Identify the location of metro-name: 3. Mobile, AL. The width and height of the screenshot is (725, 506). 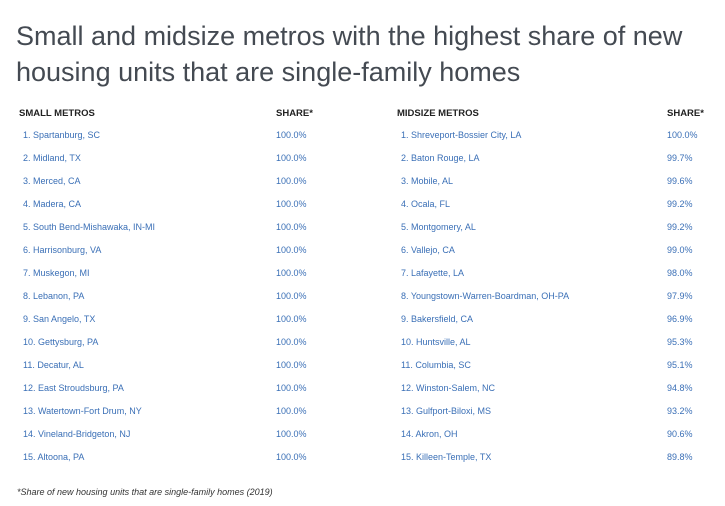
(427, 181).